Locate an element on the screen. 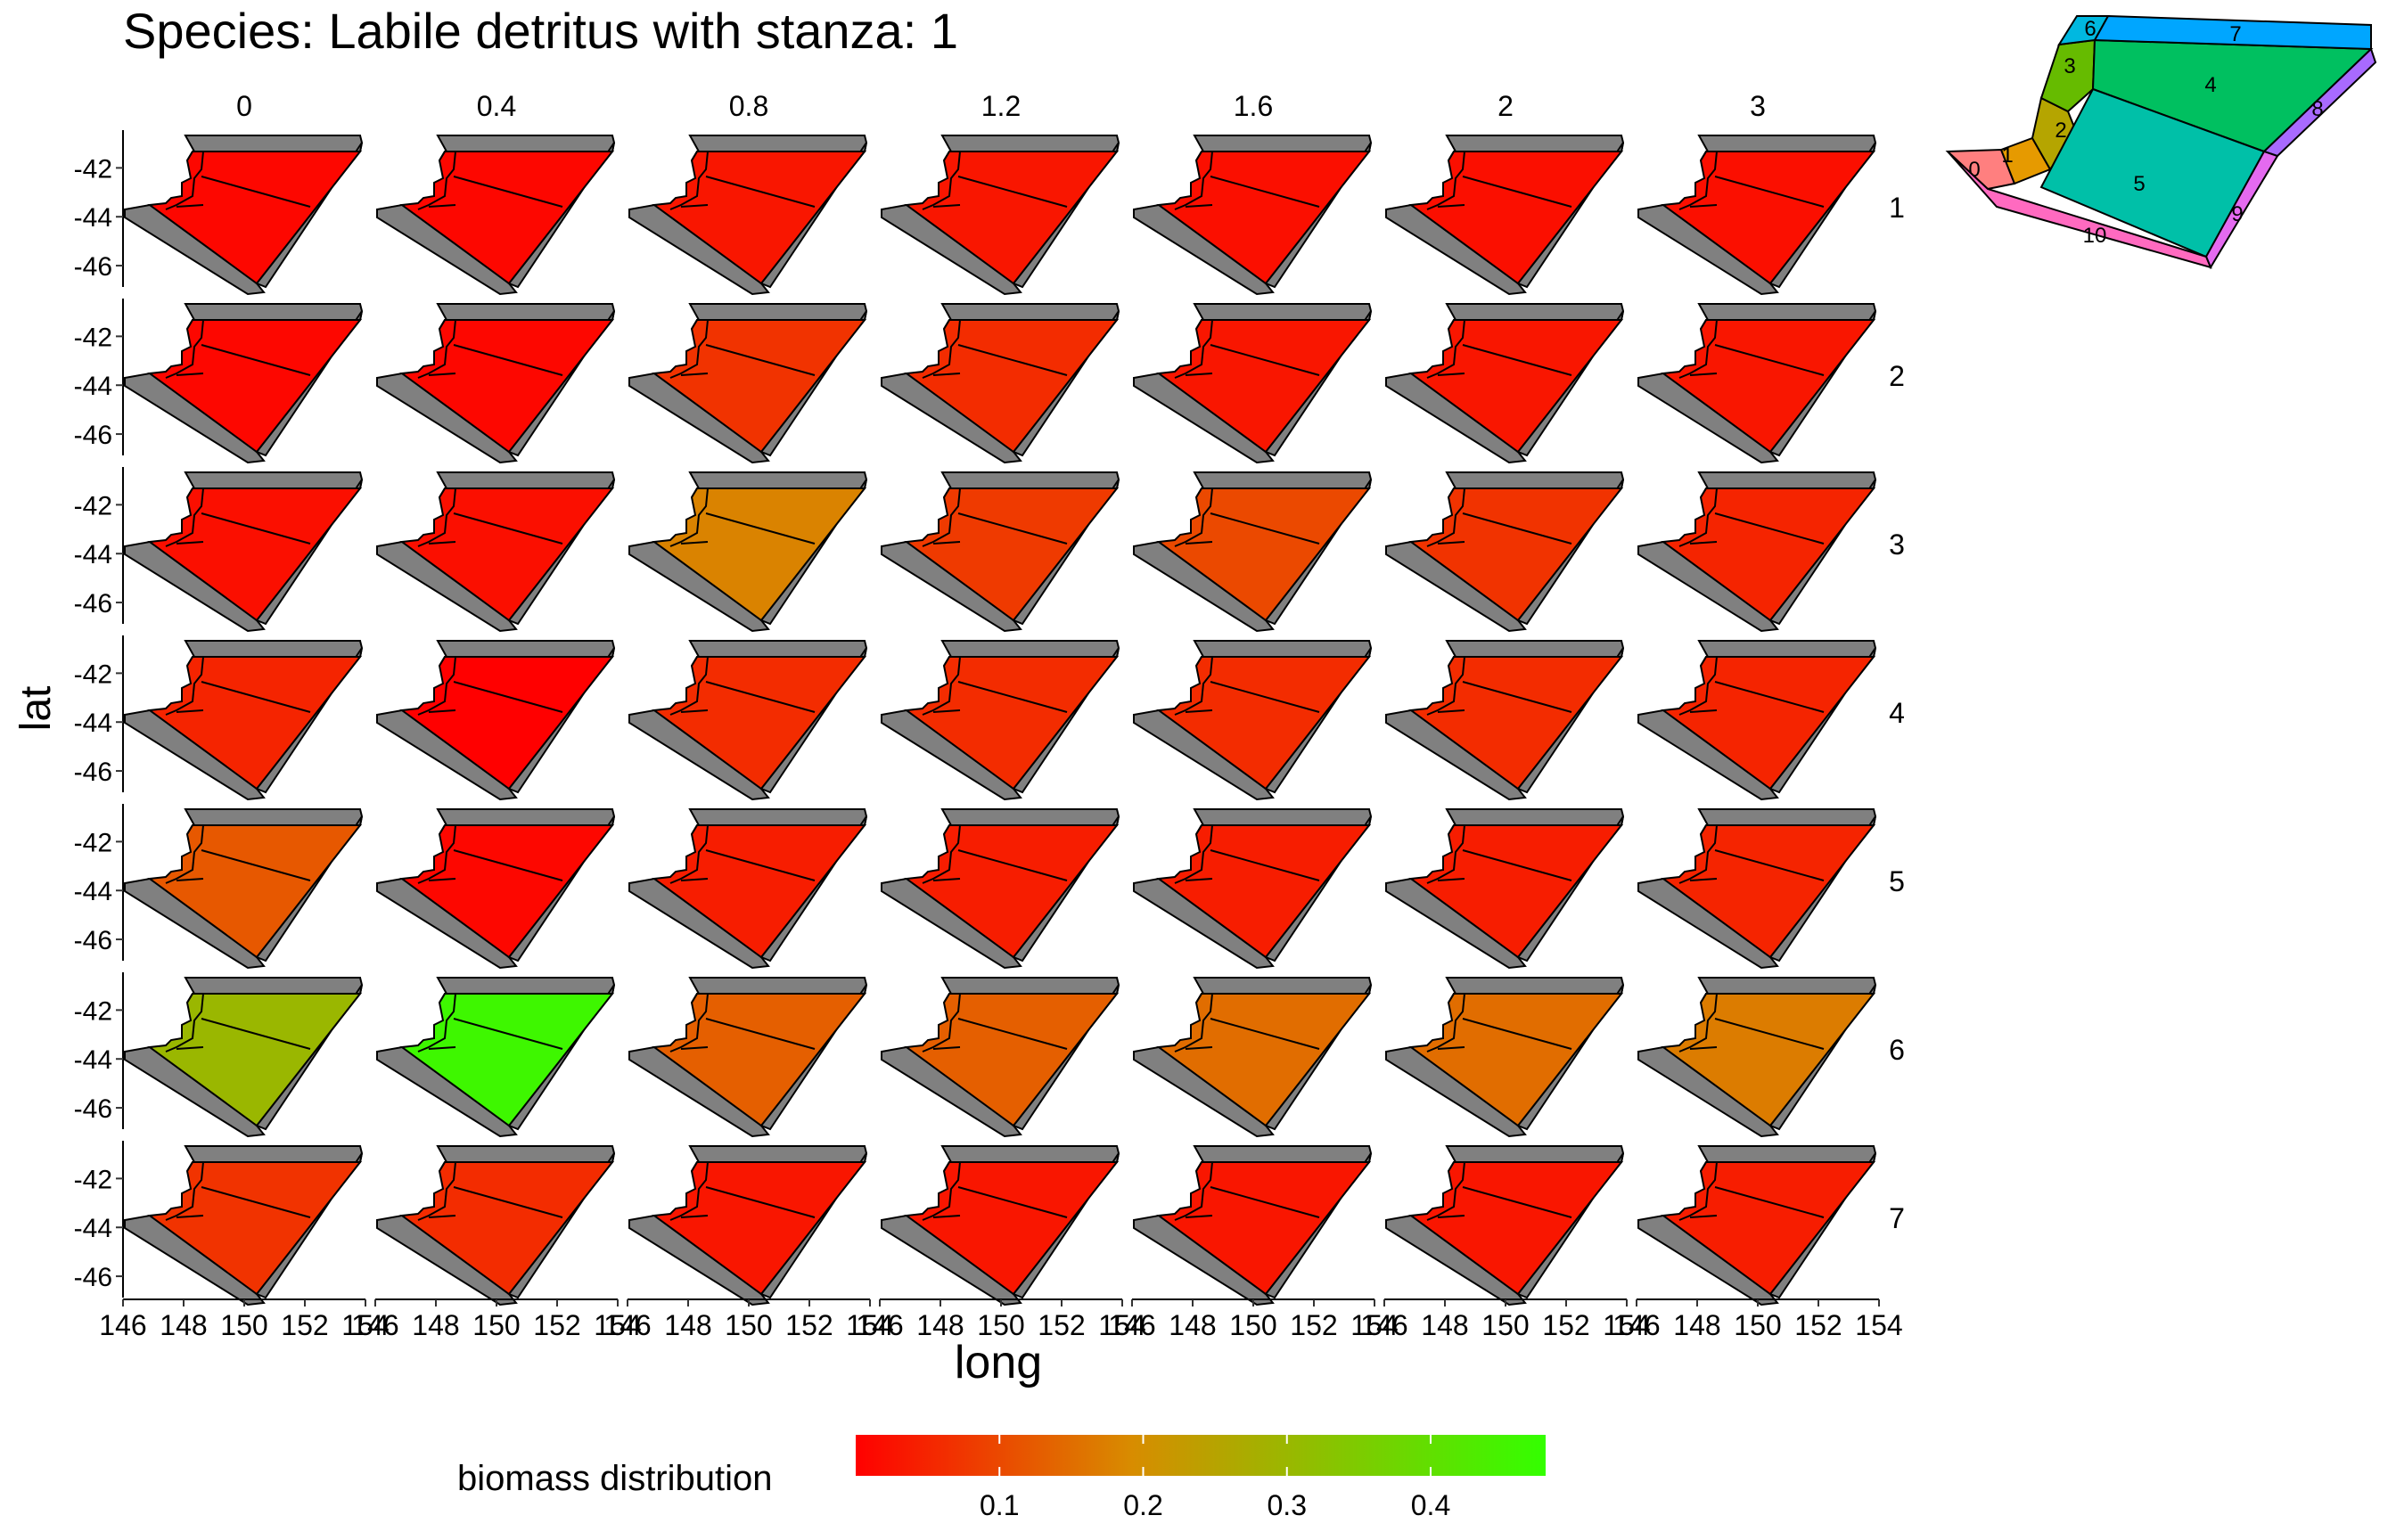 The width and height of the screenshot is (2396, 1540). inset-box-label: 1 is located at coordinates (2007, 155).